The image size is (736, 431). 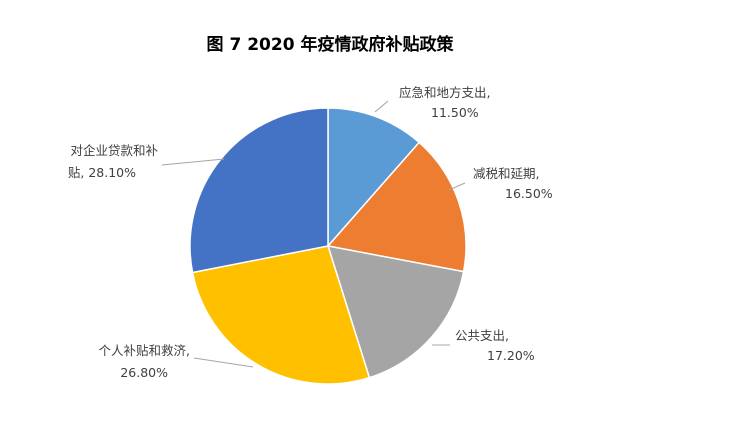 What do you see at coordinates (144, 350) in the screenshot?
I see `slice-label-line1: 个人补贴和救济,` at bounding box center [144, 350].